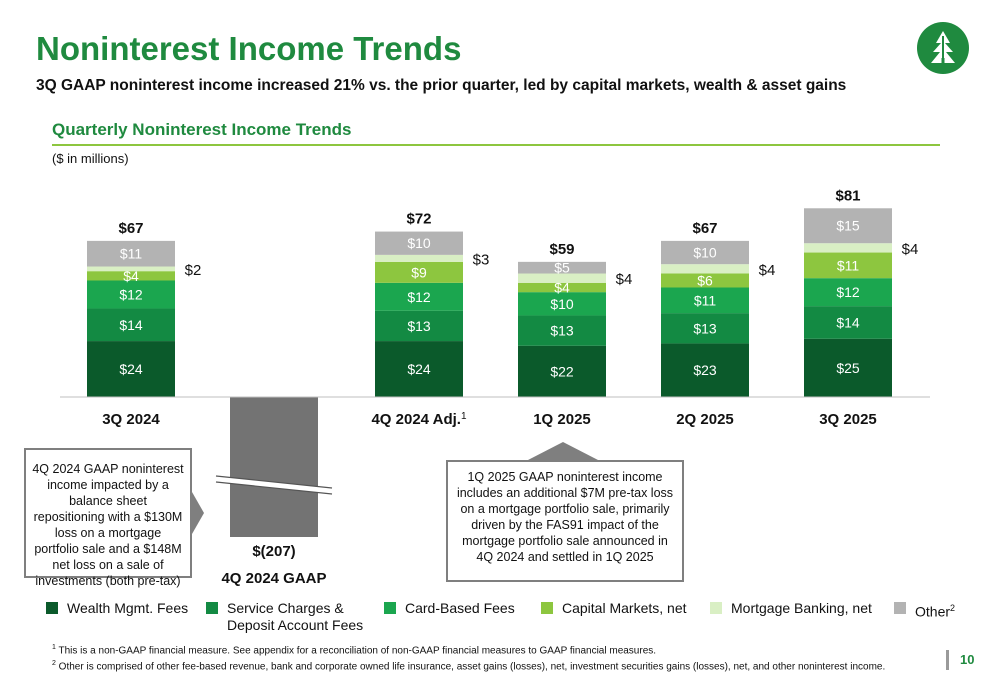 This screenshot has height=685, width=1000. Describe the element at coordinates (716, 608) in the screenshot. I see `legend-swatch-mortgage` at that location.